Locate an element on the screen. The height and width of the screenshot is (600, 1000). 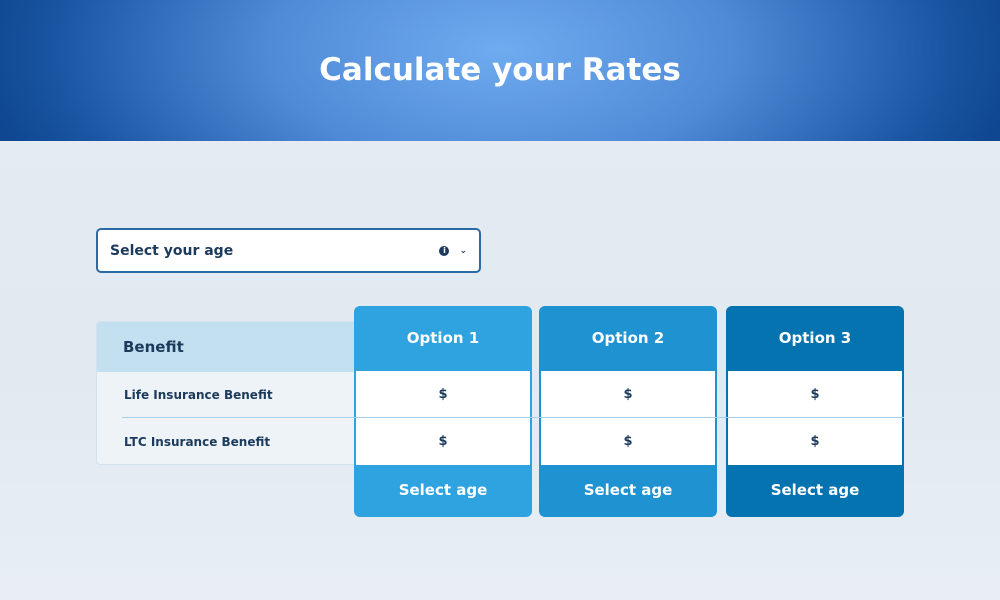
benefit-row-ltc: LTC Insurance Benefit is located at coordinates (197, 442).